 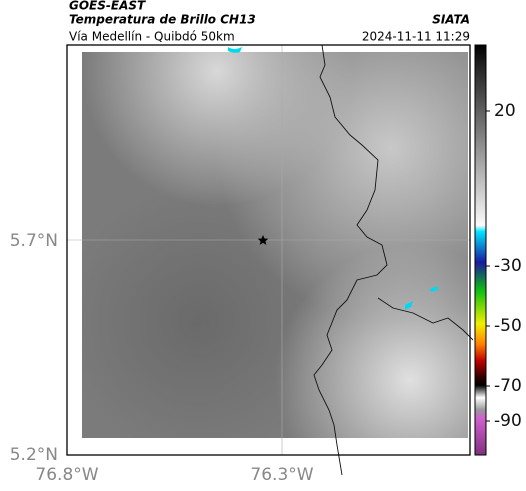 I want to click on datetime: 2024-11-11 11:29, so click(x=416, y=37).